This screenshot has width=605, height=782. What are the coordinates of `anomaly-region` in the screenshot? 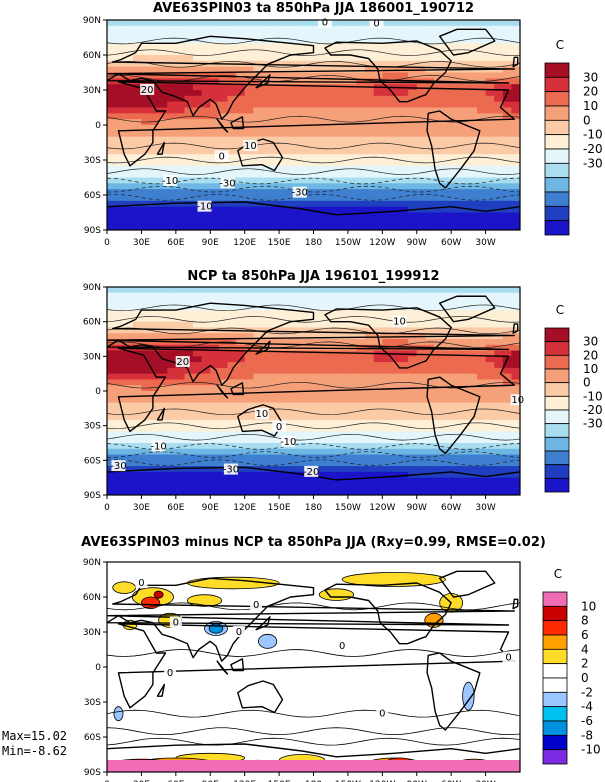 It's located at (158, 594).